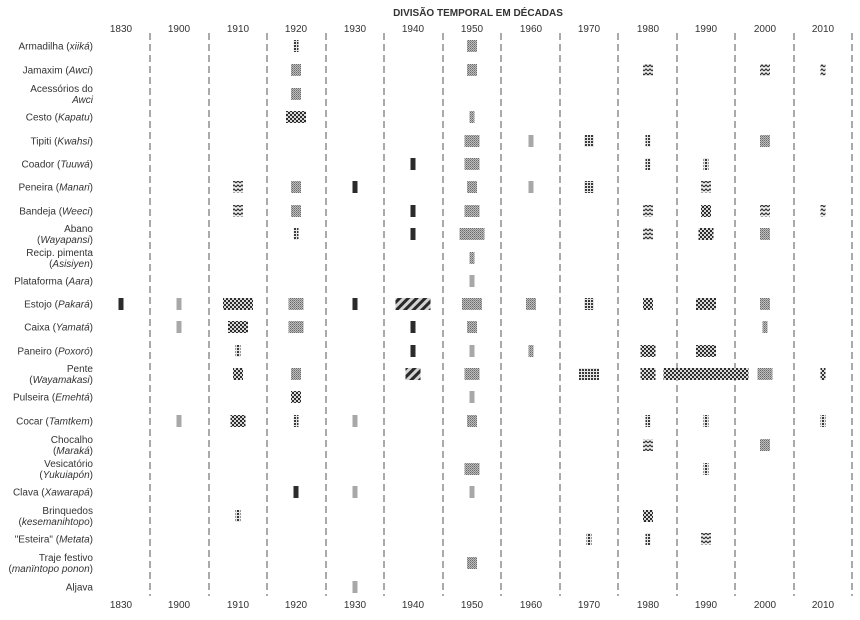 The width and height of the screenshot is (860, 620). I want to click on x-tick-label-top: 1930, so click(355, 29).